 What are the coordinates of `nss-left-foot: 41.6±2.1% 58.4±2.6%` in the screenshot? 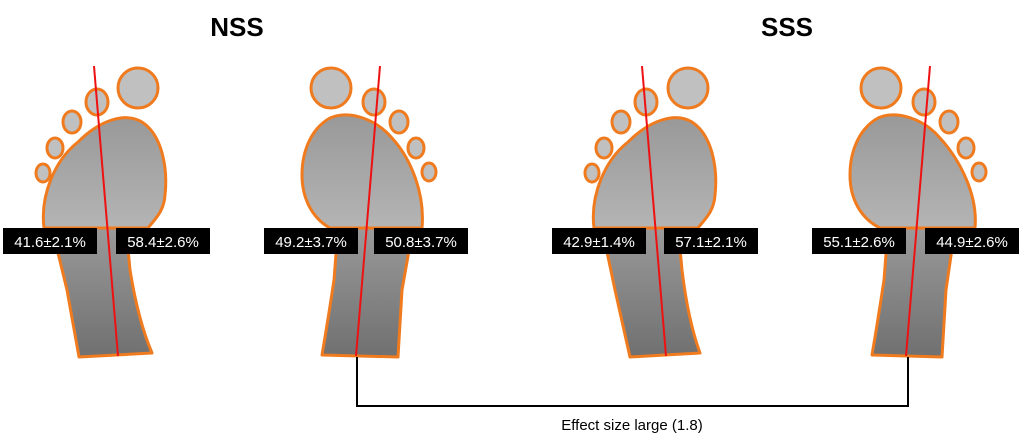 It's located at (106, 212).